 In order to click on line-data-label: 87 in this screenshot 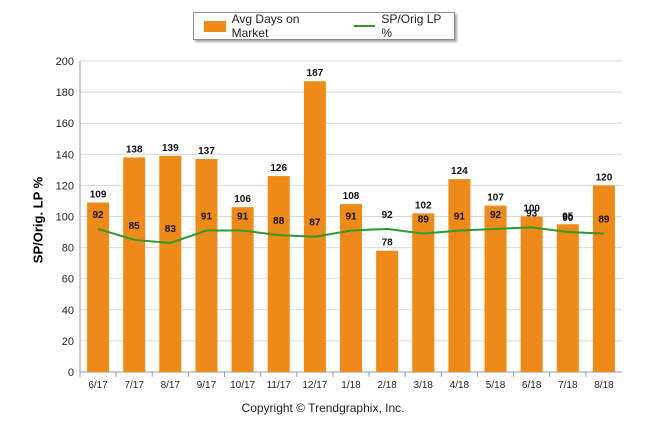, I will do `click(315, 223)`.